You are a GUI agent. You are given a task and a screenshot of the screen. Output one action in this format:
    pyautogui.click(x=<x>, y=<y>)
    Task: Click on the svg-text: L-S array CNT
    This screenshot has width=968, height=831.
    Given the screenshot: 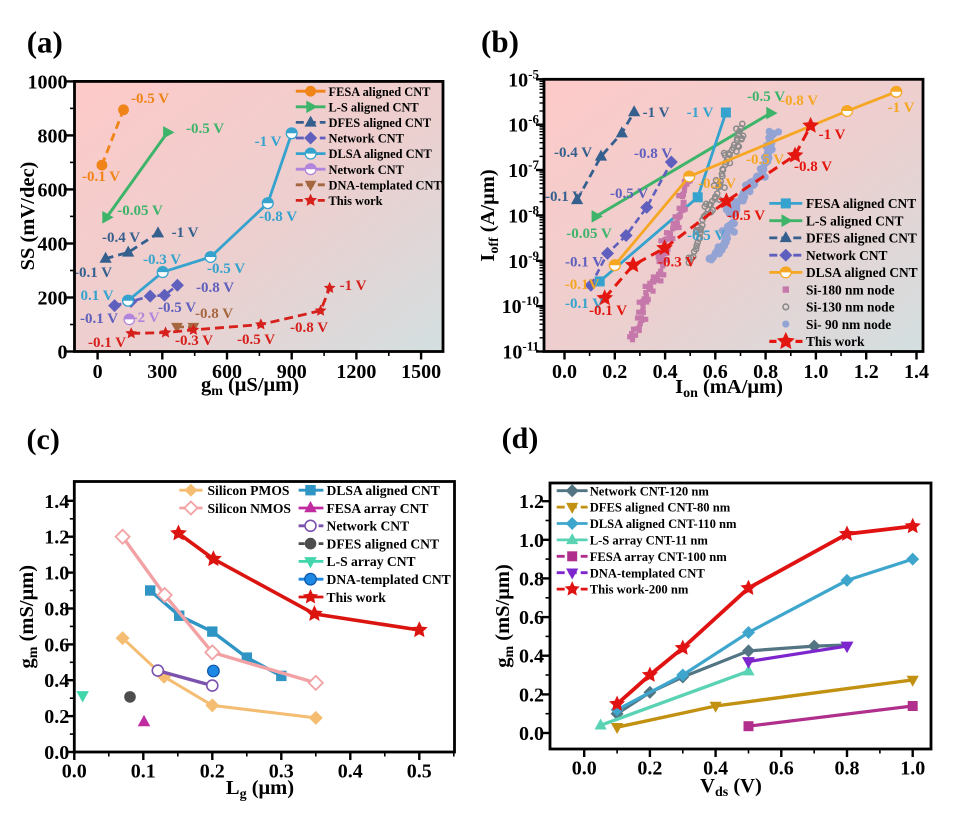 What is the action you would take?
    pyautogui.click(x=371, y=561)
    